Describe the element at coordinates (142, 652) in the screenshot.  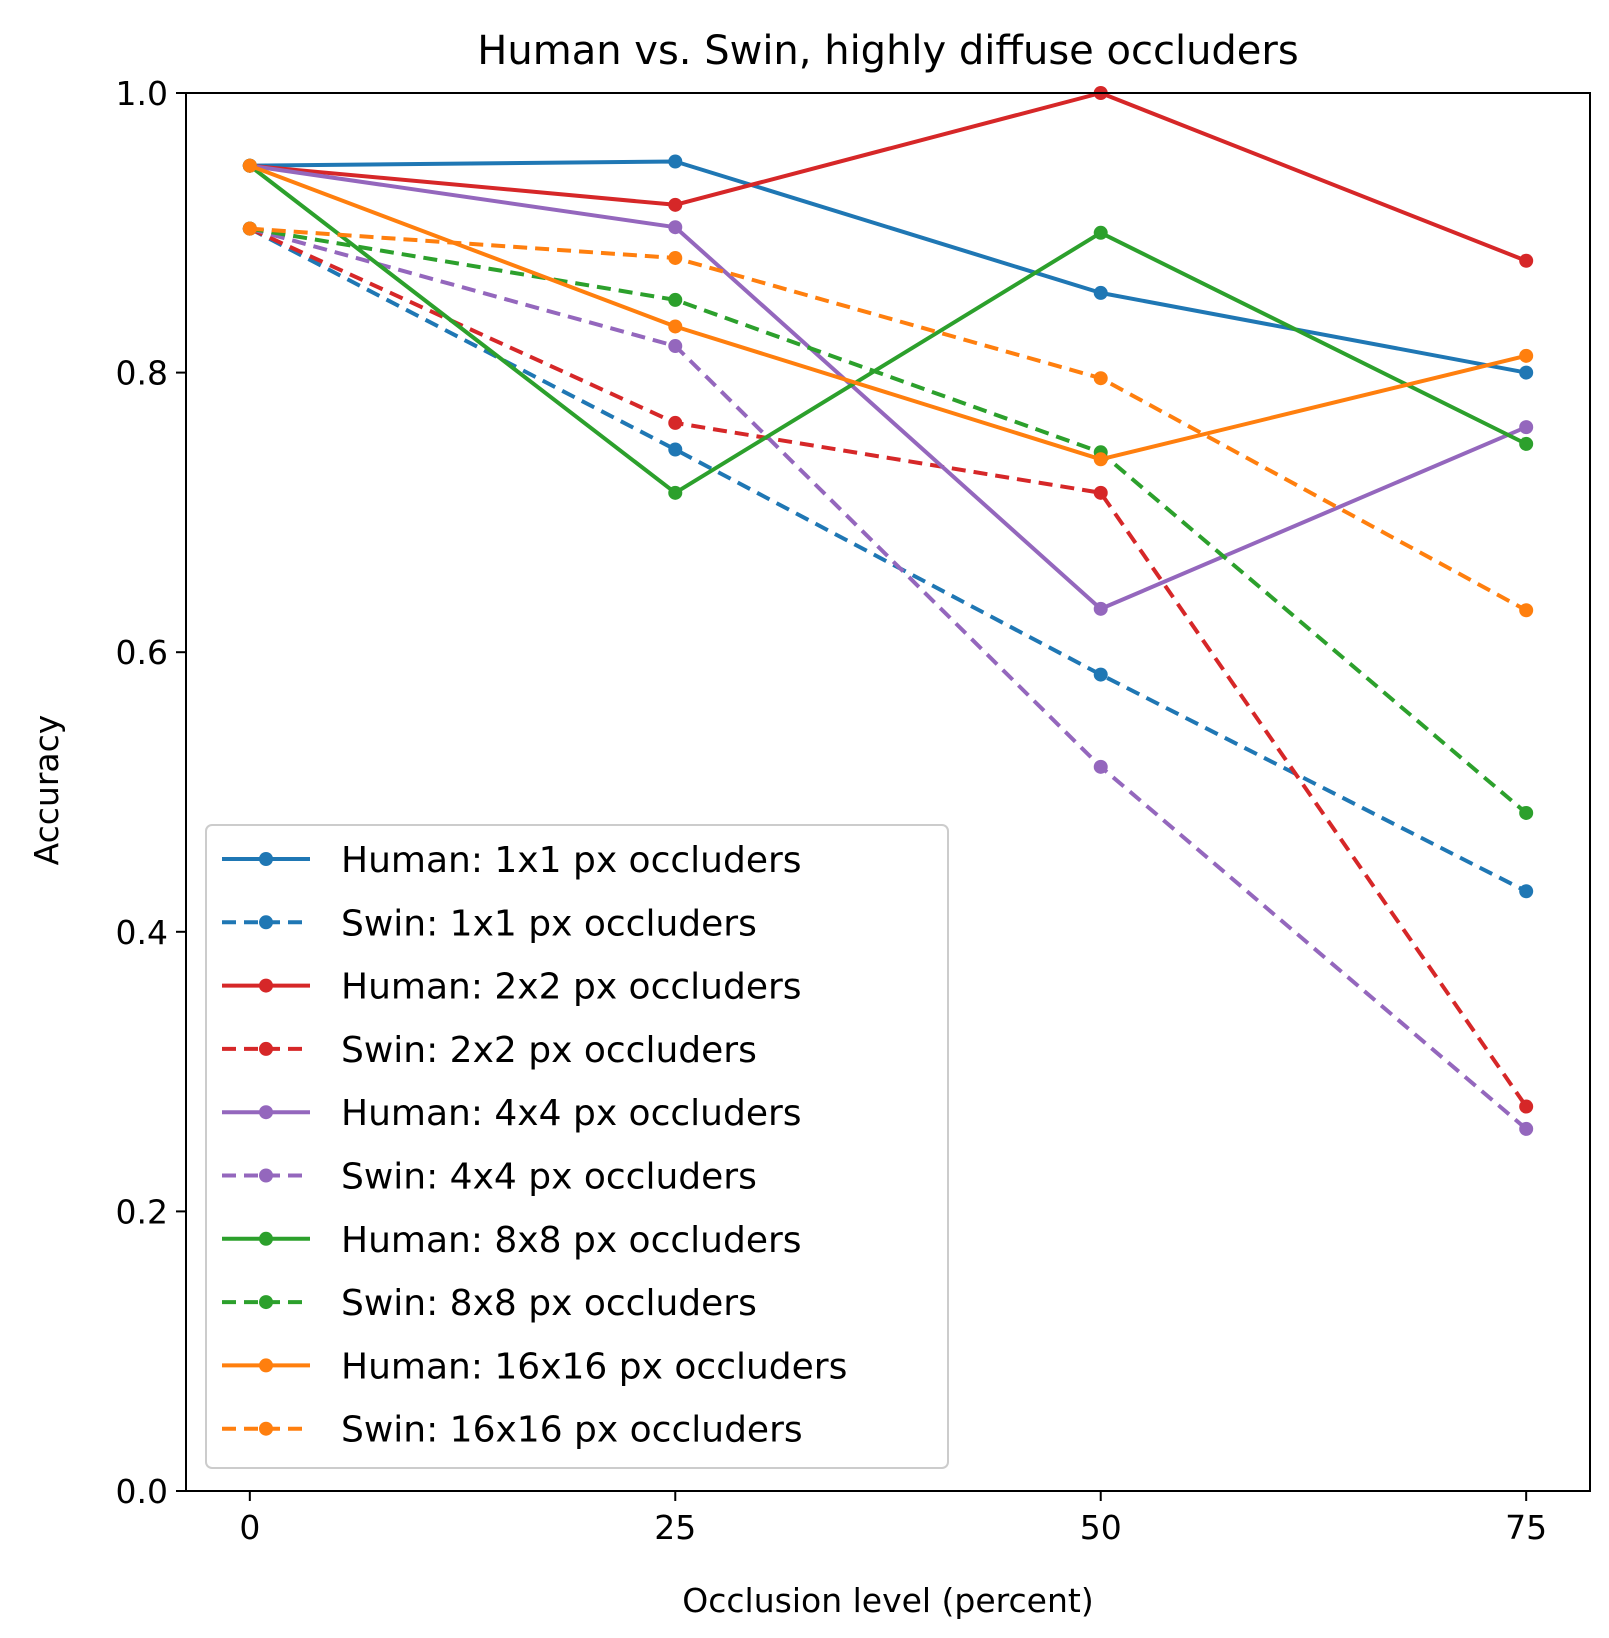
I see `y-tick-label: 0.6` at that location.